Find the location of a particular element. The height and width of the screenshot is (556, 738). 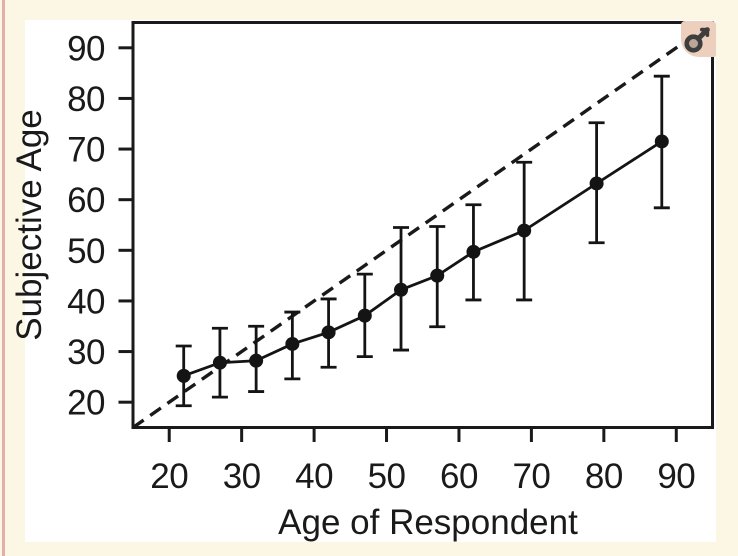

image-overlay-button is located at coordinates (698, 39).